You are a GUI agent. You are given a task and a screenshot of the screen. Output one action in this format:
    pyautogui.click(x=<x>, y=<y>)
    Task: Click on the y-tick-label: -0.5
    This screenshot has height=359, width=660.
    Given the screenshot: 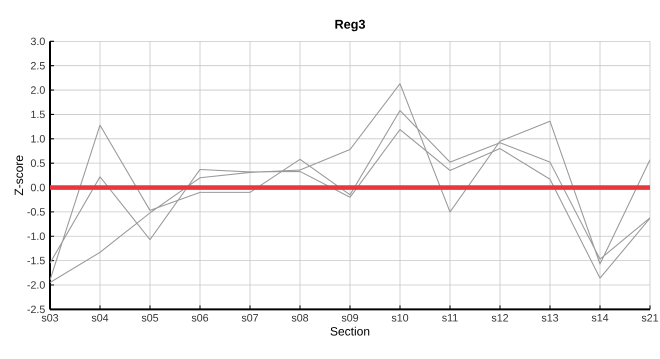 What is the action you would take?
    pyautogui.click(x=36, y=212)
    